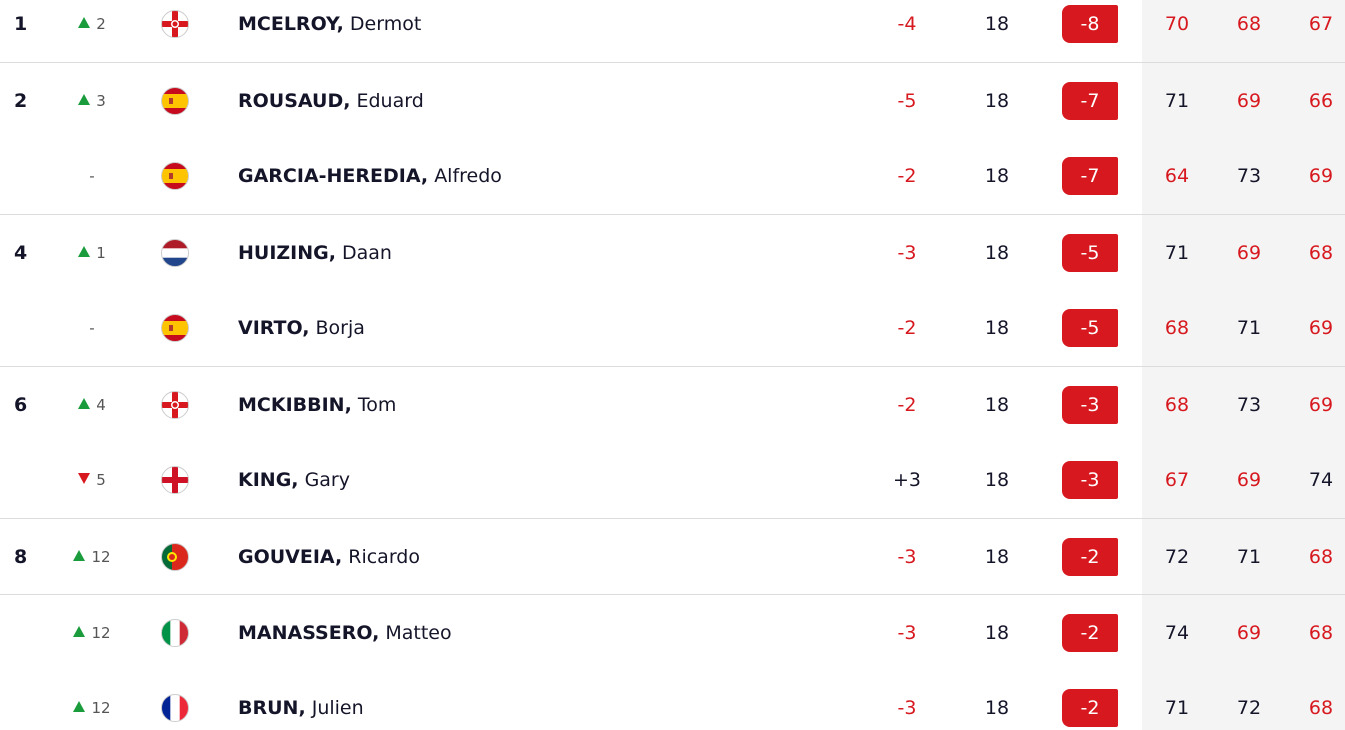  I want to click on position: 1, so click(21, 24).